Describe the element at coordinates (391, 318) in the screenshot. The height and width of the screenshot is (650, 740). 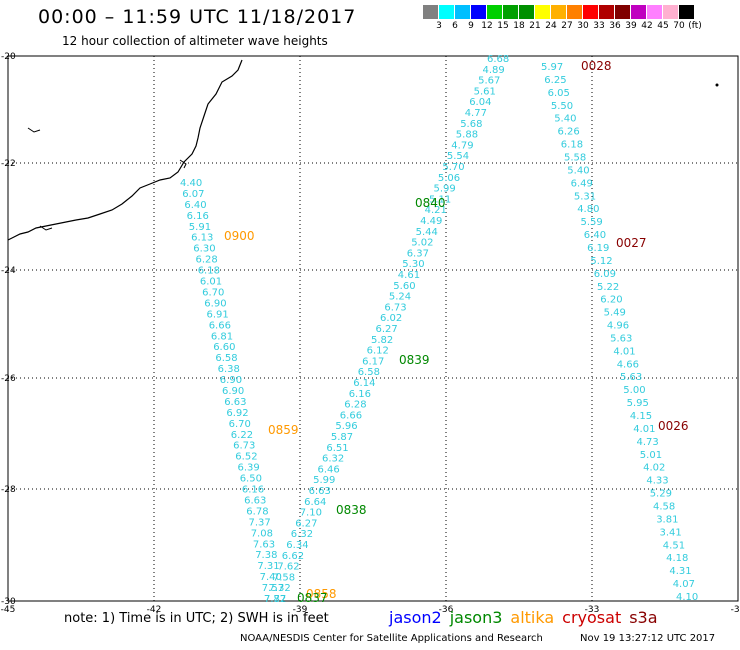
I see `swh-value: 6.02` at that location.